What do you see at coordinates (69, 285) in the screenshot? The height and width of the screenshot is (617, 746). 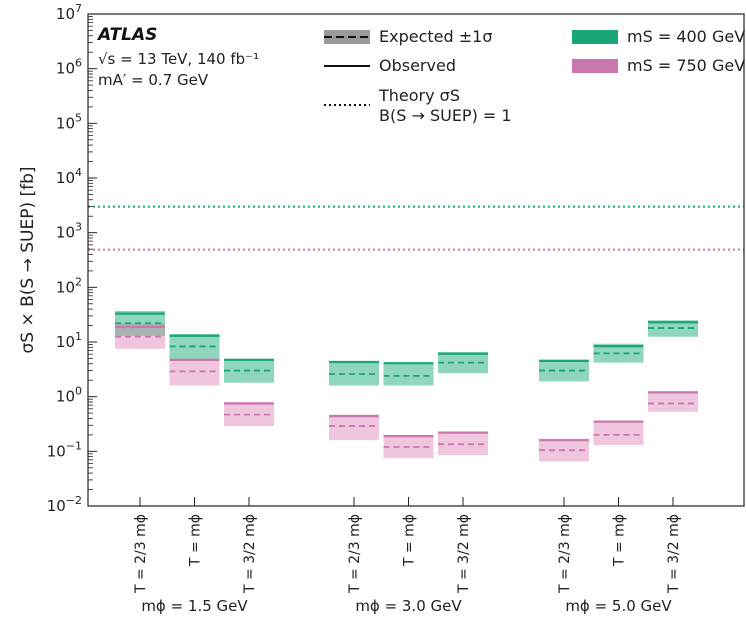 I see `y-tick-label: 10²` at bounding box center [69, 285].